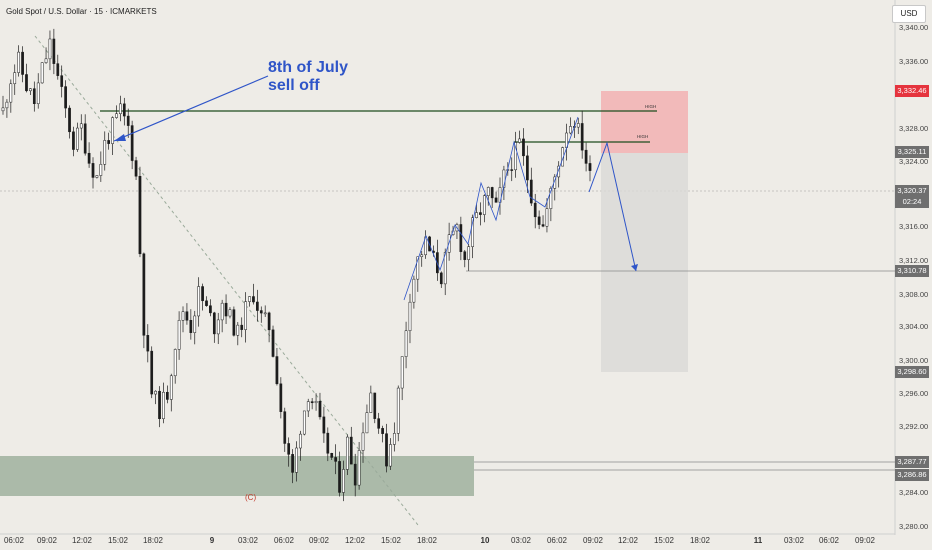 The width and height of the screenshot is (932, 550). I want to click on y-tick: 3,324.00, so click(914, 161).